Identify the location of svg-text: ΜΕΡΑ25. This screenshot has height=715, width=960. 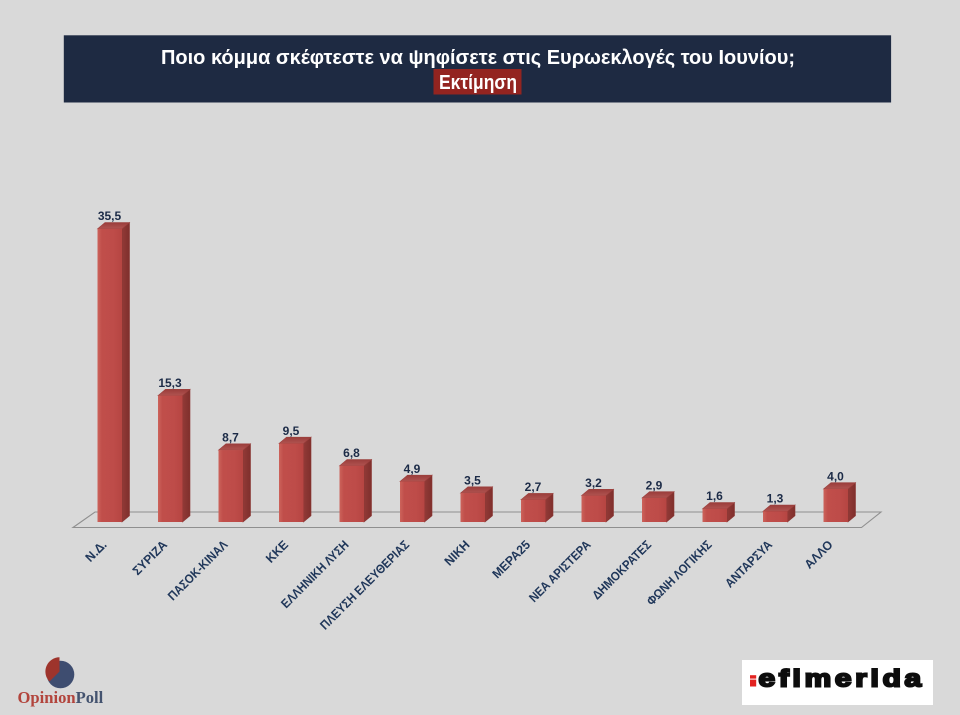
(512, 560).